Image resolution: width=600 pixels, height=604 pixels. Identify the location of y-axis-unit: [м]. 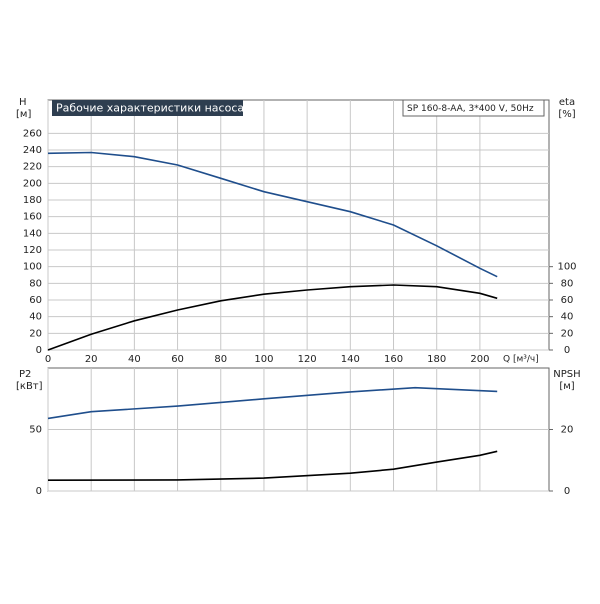
(23, 114).